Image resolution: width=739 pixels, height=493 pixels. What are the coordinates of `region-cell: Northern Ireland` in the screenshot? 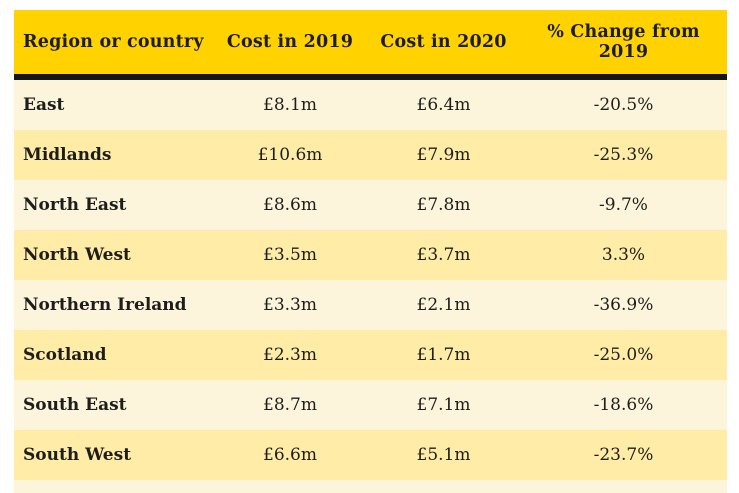 It's located at (113, 305).